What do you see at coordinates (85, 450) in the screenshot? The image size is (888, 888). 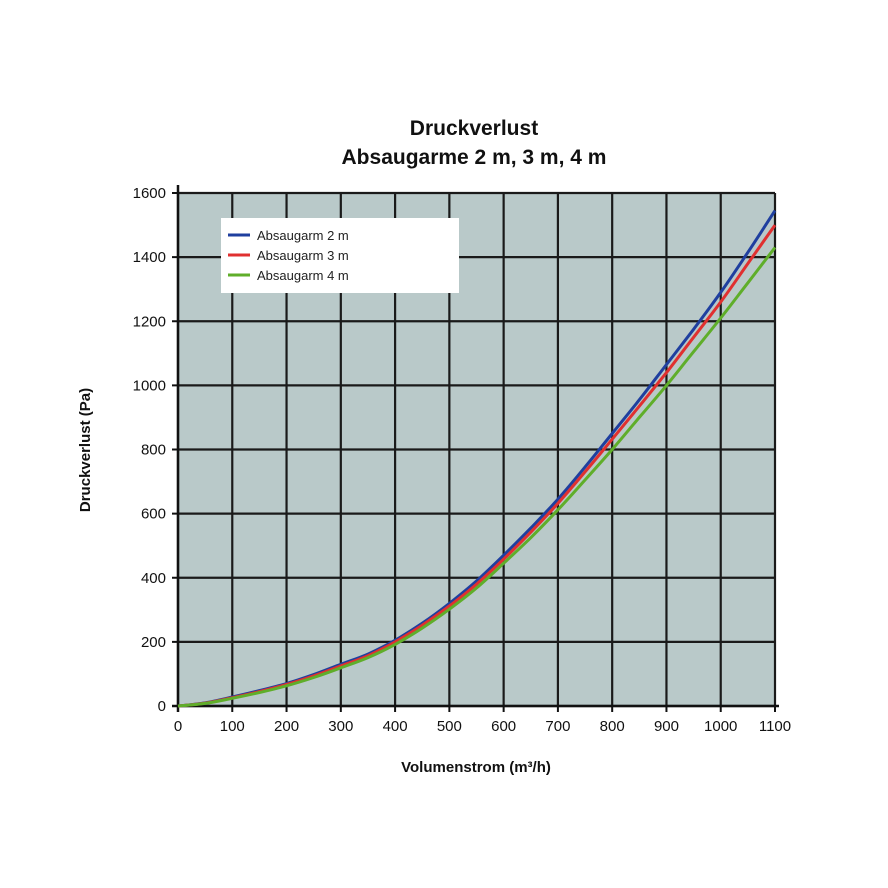 I see `y-axis-label: Druckverlust (Pa)` at bounding box center [85, 450].